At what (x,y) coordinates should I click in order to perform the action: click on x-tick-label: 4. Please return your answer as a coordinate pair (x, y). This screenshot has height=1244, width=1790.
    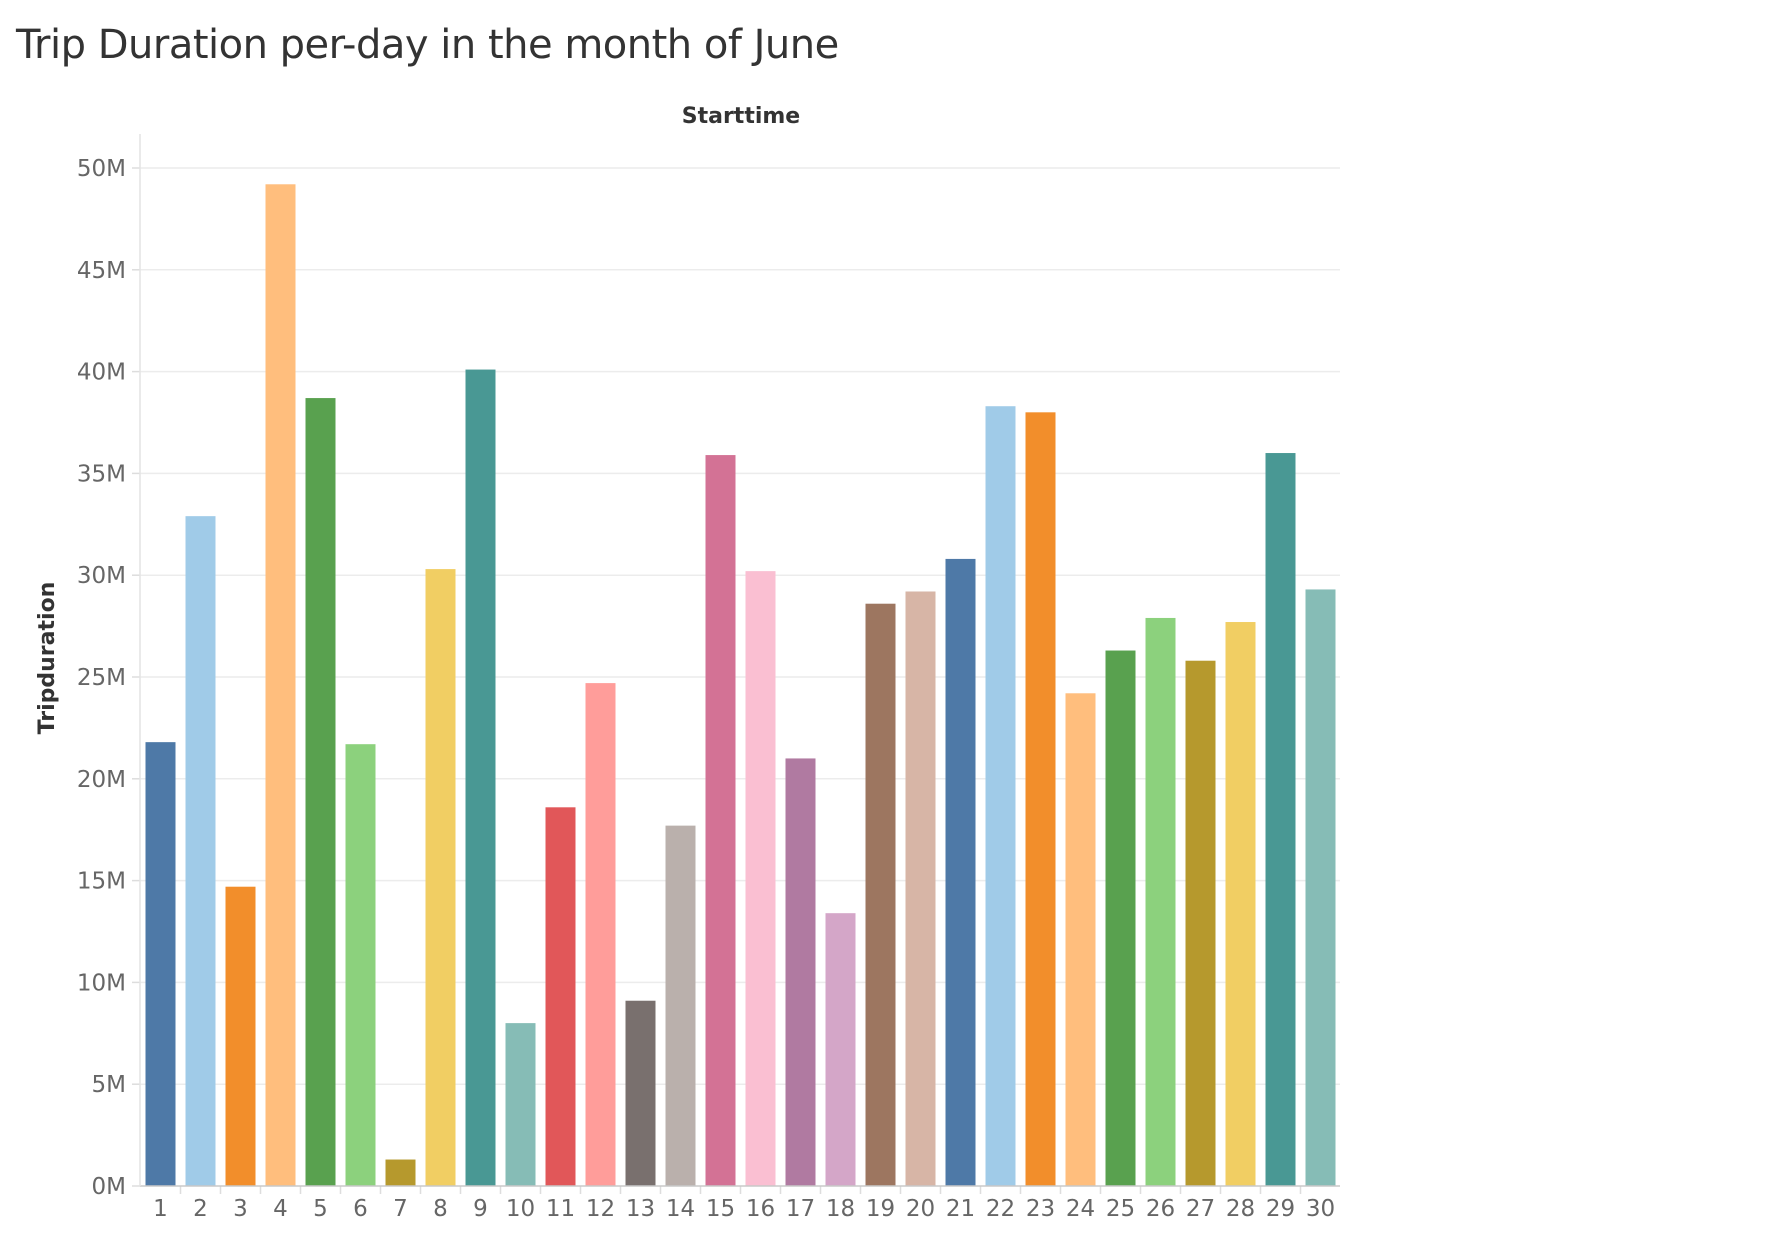
    Looking at the image, I should click on (280, 1209).